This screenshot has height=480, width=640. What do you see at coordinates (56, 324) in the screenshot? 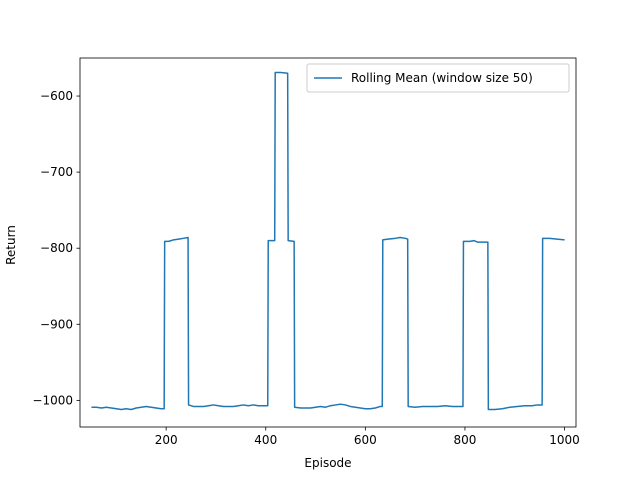
I see `y-tick-label: −900` at bounding box center [56, 324].